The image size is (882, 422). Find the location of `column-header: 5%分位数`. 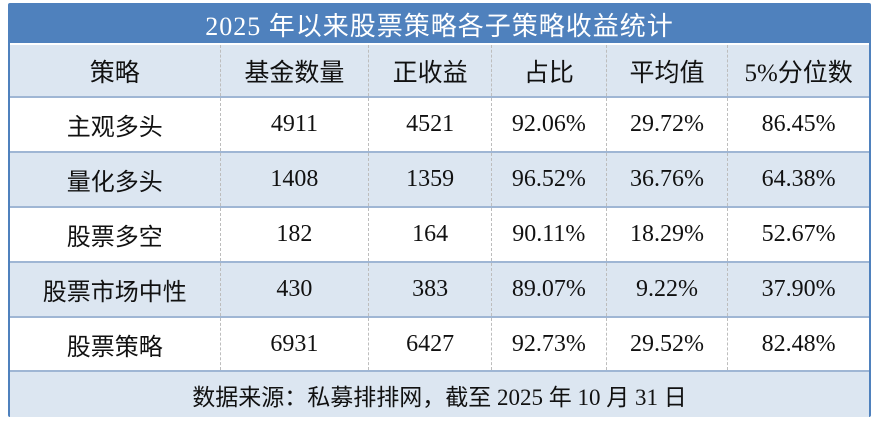

column-header: 5%分位数 is located at coordinates (798, 70).